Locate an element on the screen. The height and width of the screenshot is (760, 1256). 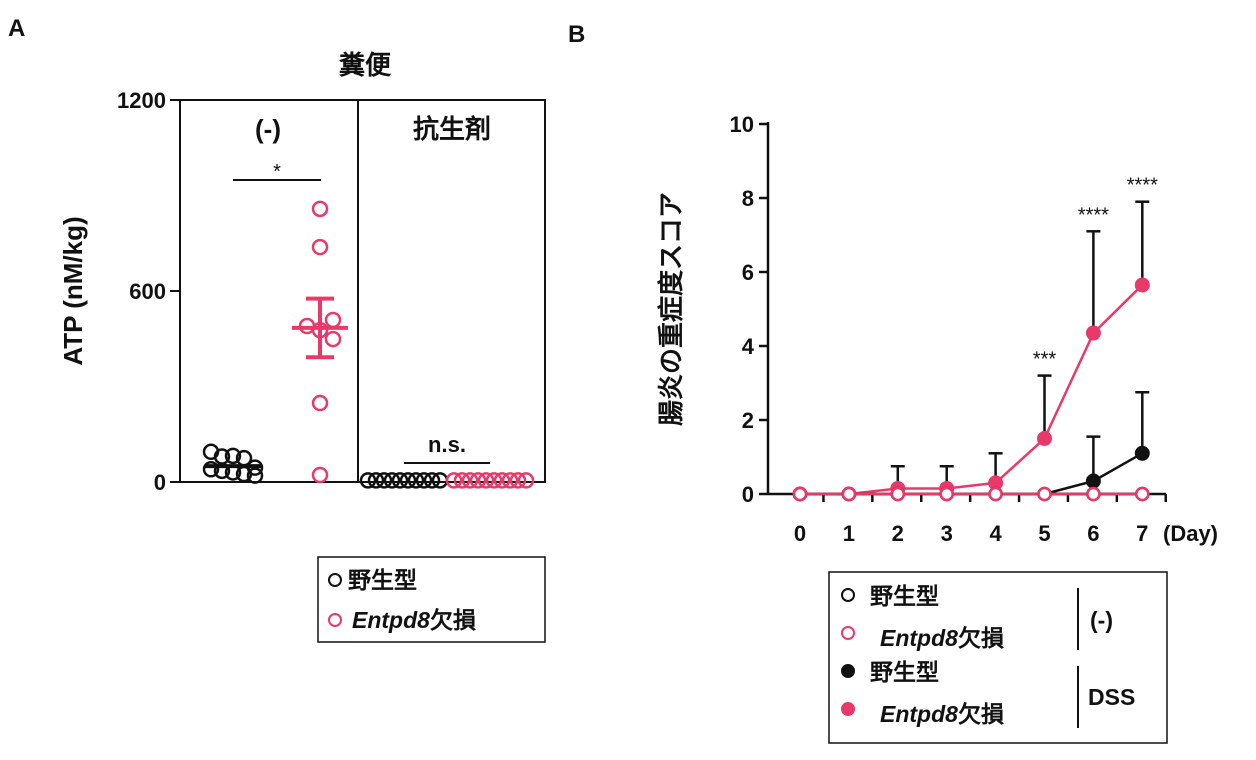
legend: 野生型 Entpd8欠損 is located at coordinates (431, 599).